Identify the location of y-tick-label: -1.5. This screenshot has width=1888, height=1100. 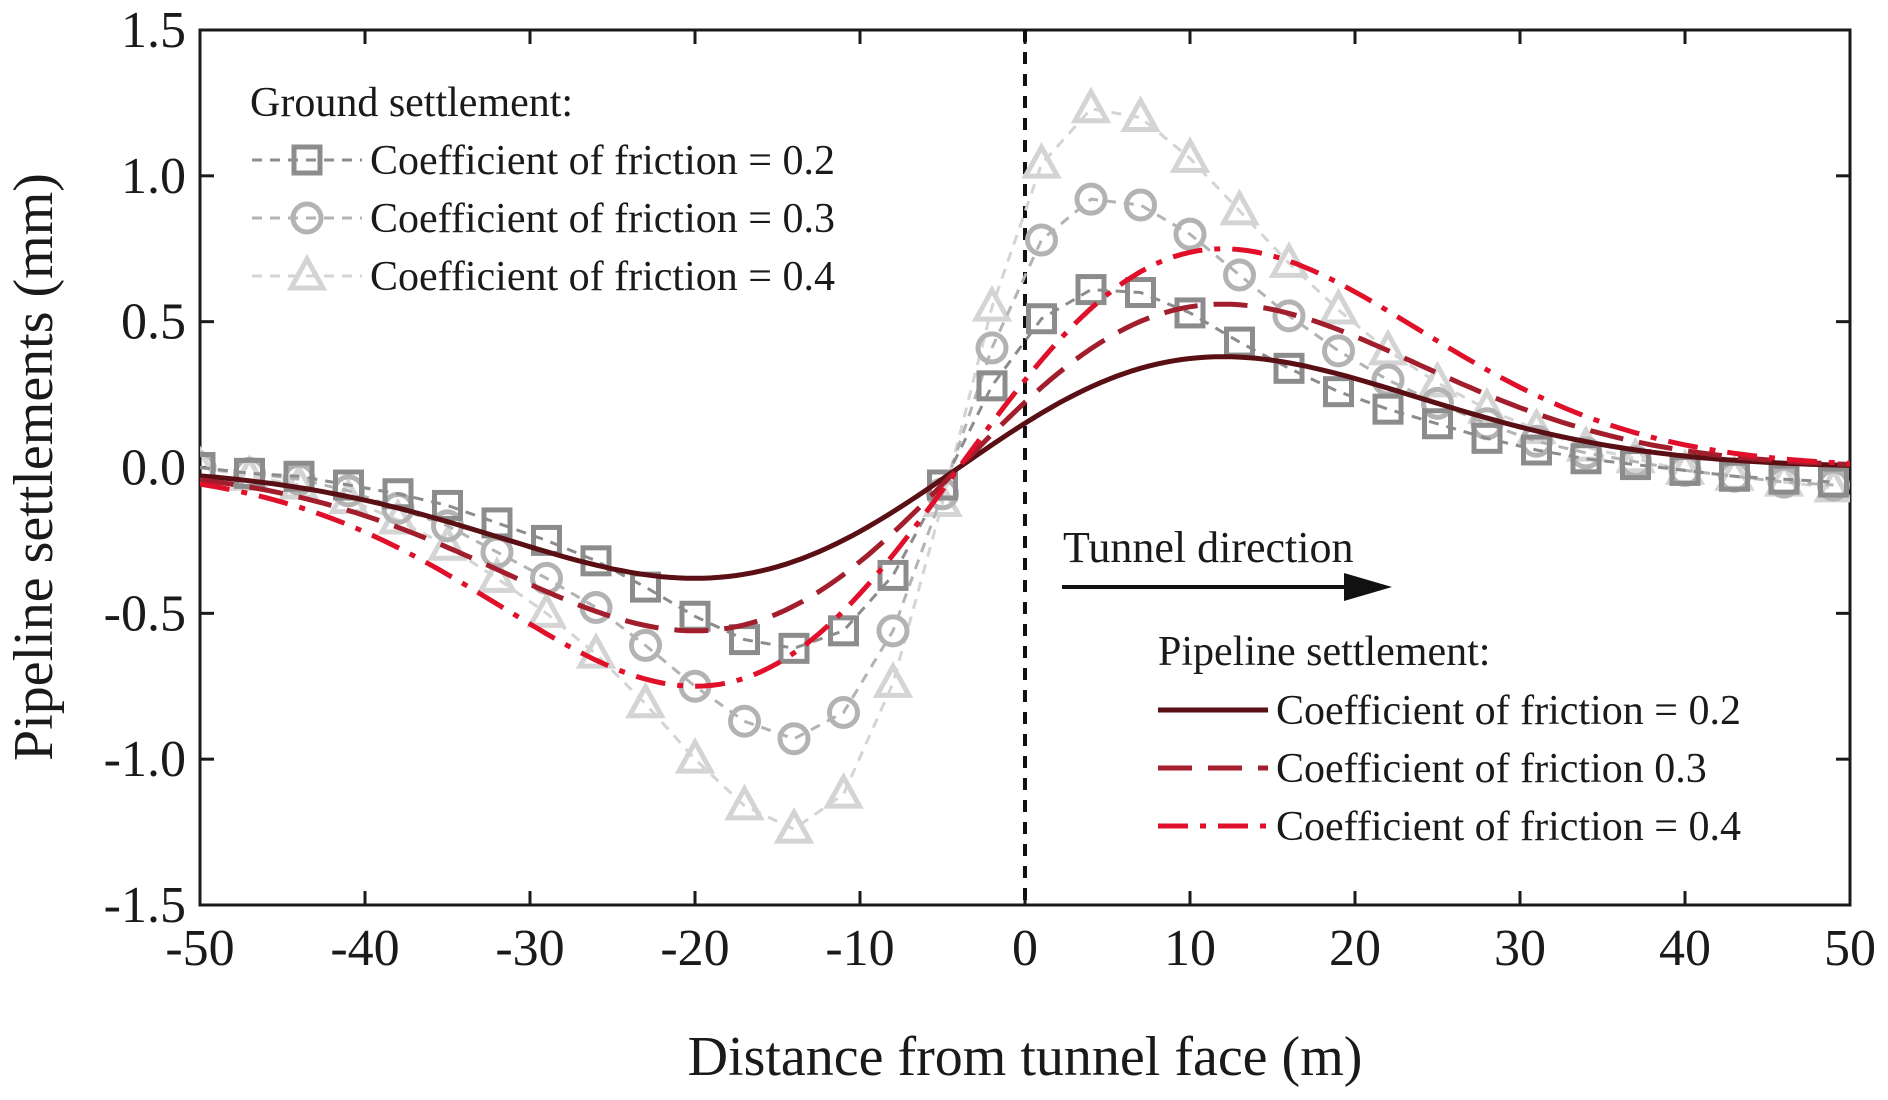
(145, 905).